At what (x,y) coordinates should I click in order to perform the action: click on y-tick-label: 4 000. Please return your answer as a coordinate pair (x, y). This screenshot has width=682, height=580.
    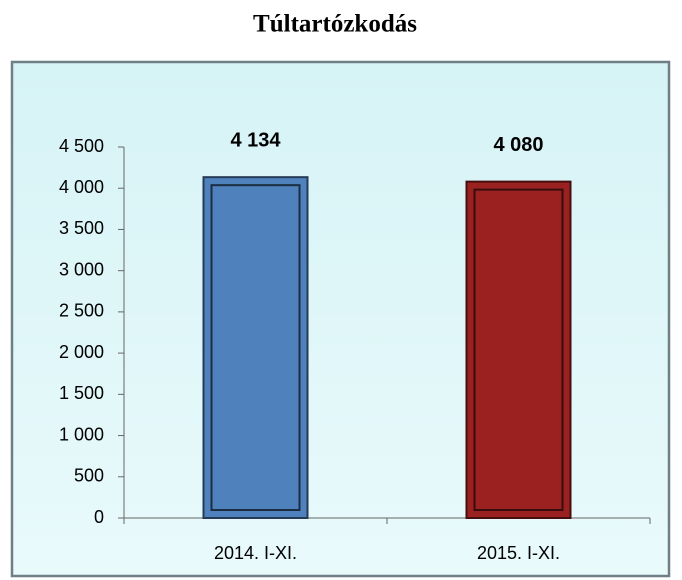
    Looking at the image, I should click on (81, 187).